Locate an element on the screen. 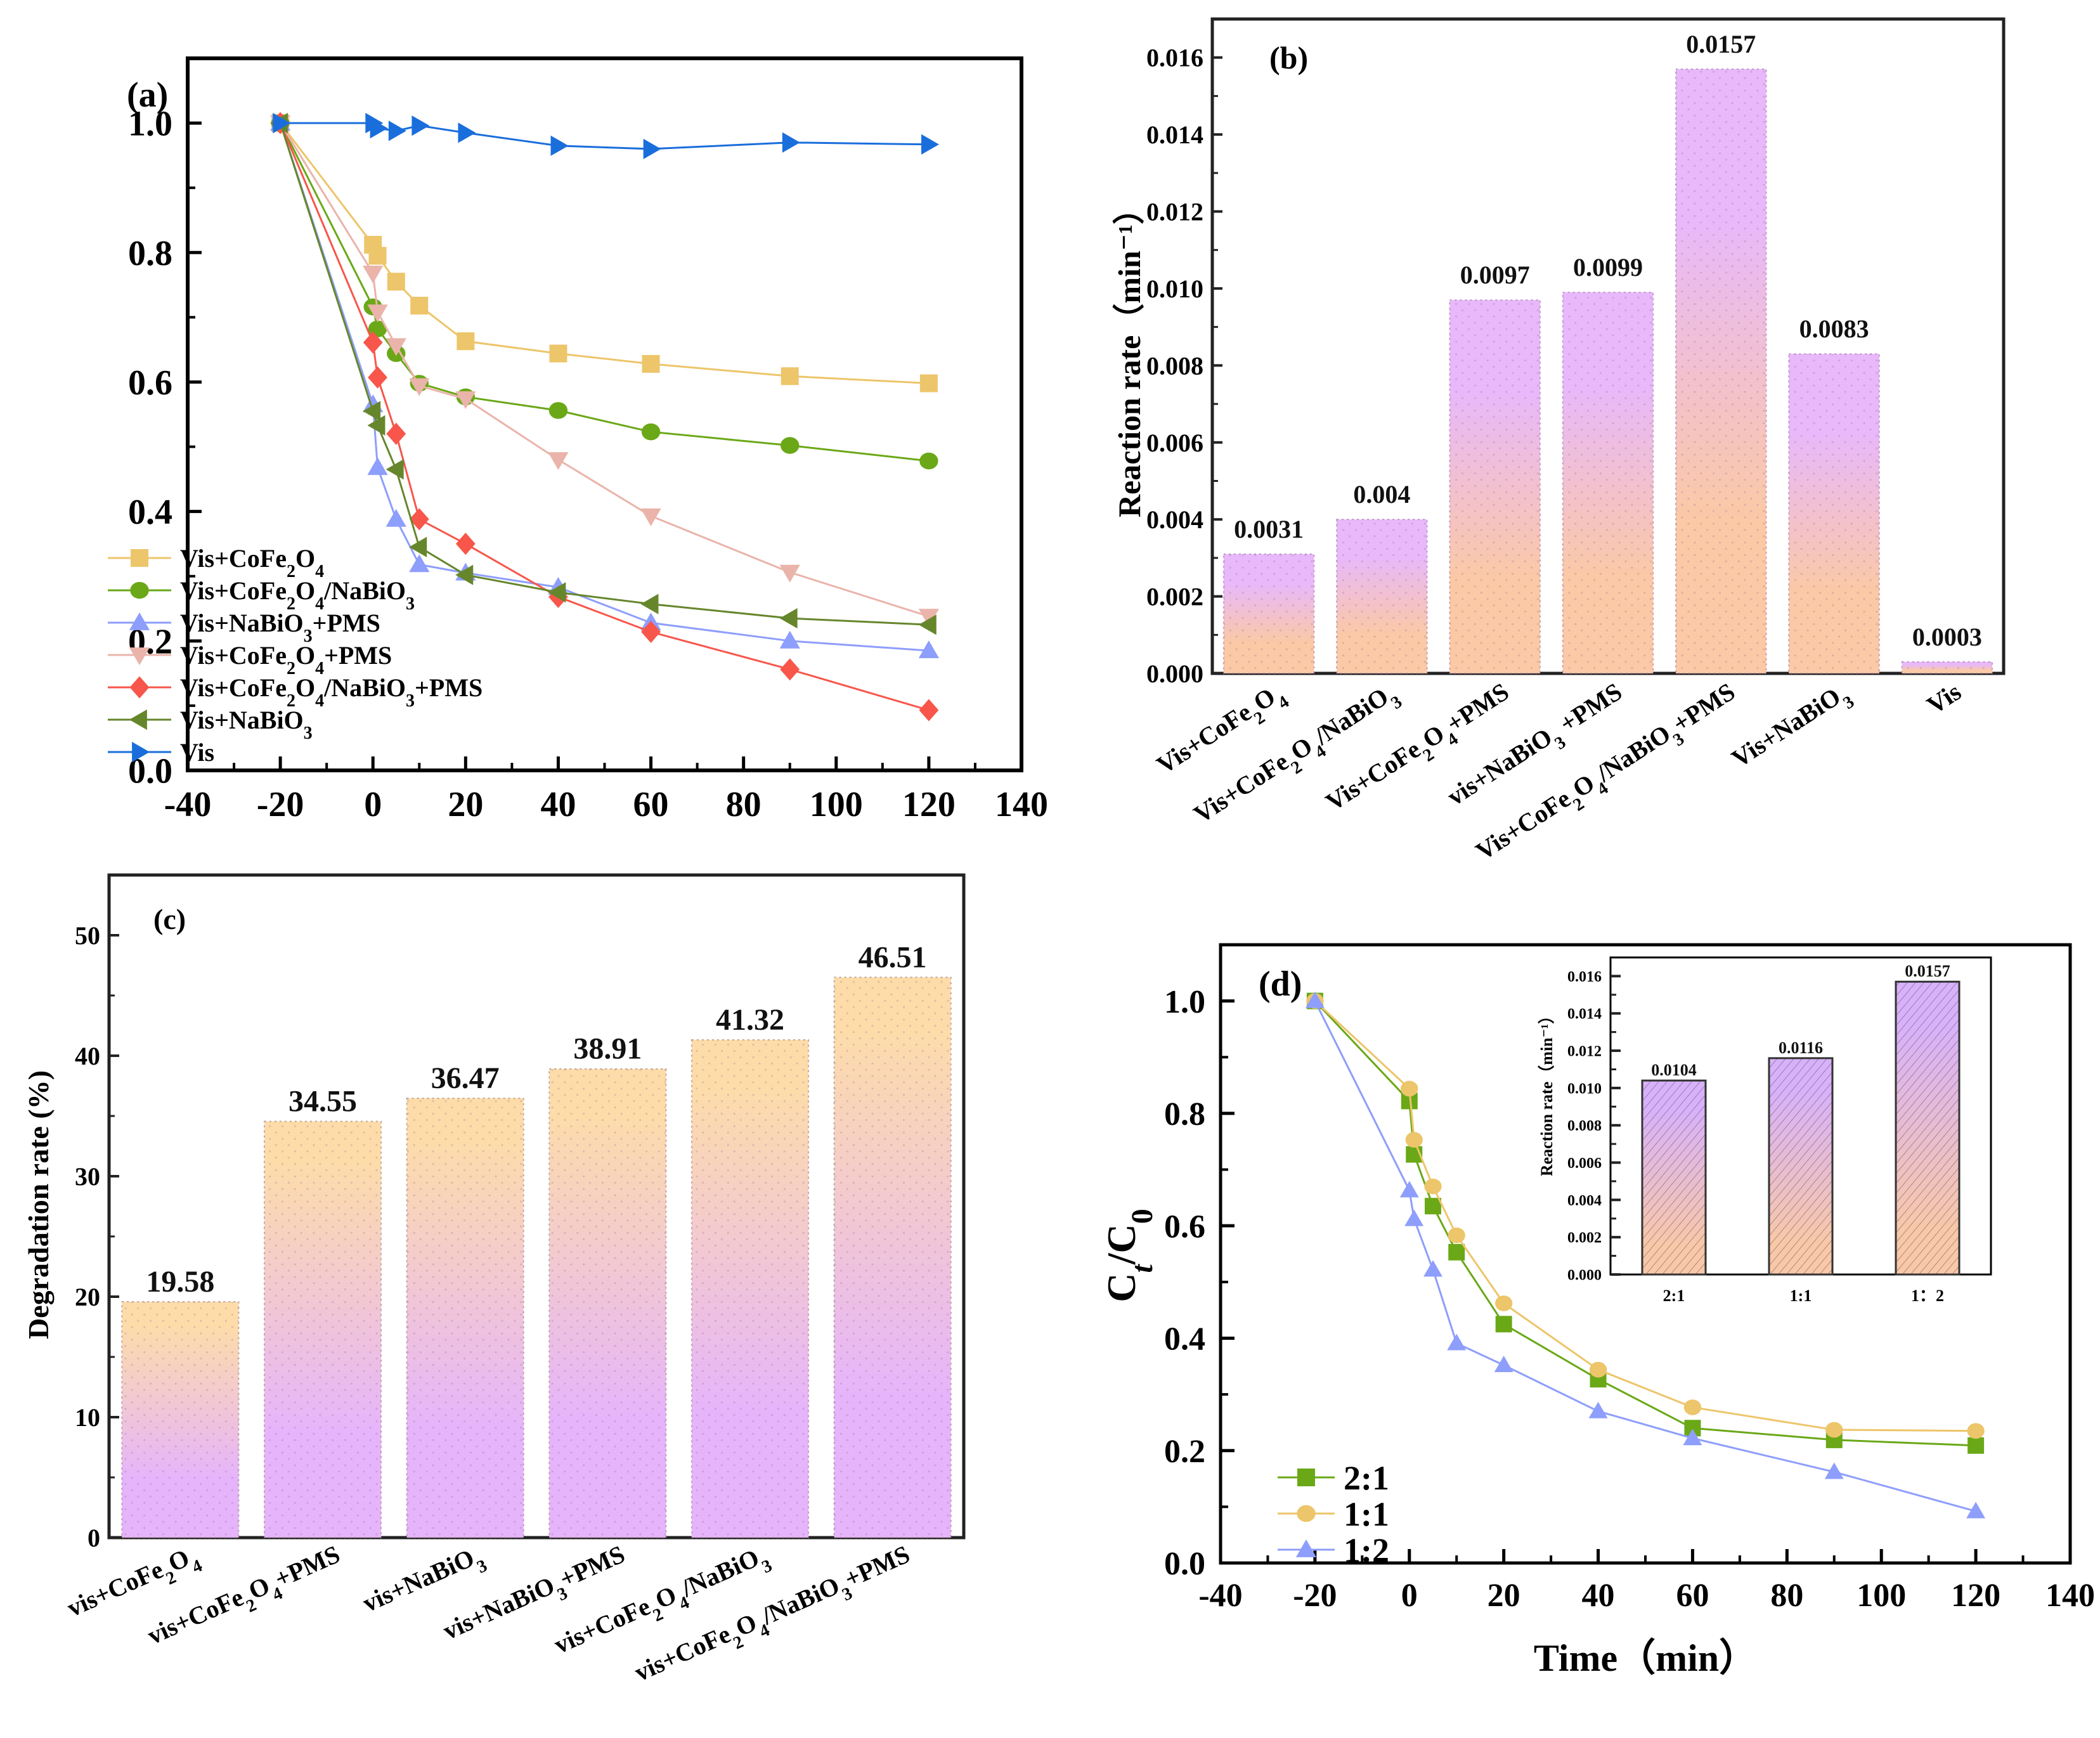 This screenshot has width=2100, height=1738. y-tick-label: 0.002 is located at coordinates (1174, 597).